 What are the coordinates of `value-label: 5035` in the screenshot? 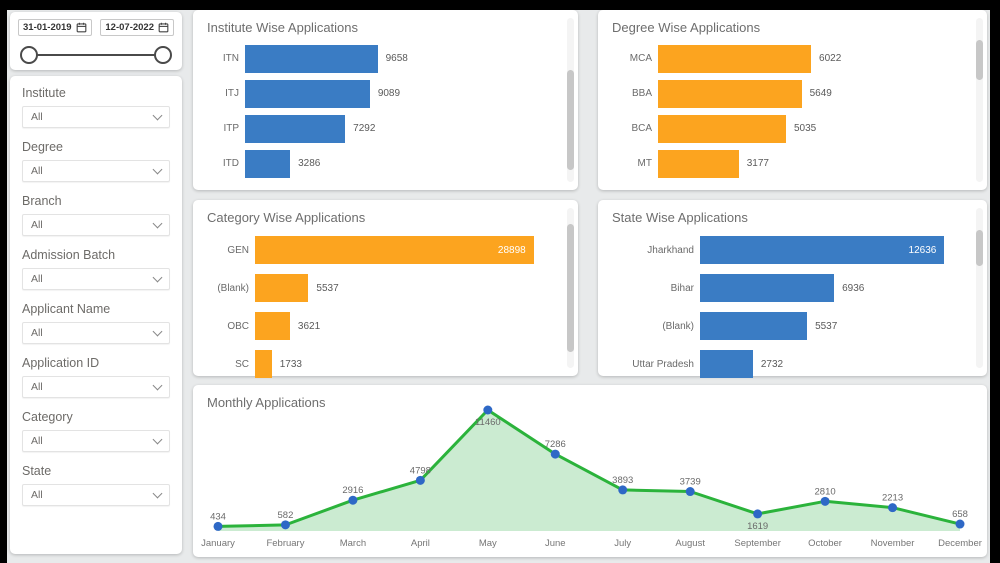 It's located at (805, 128).